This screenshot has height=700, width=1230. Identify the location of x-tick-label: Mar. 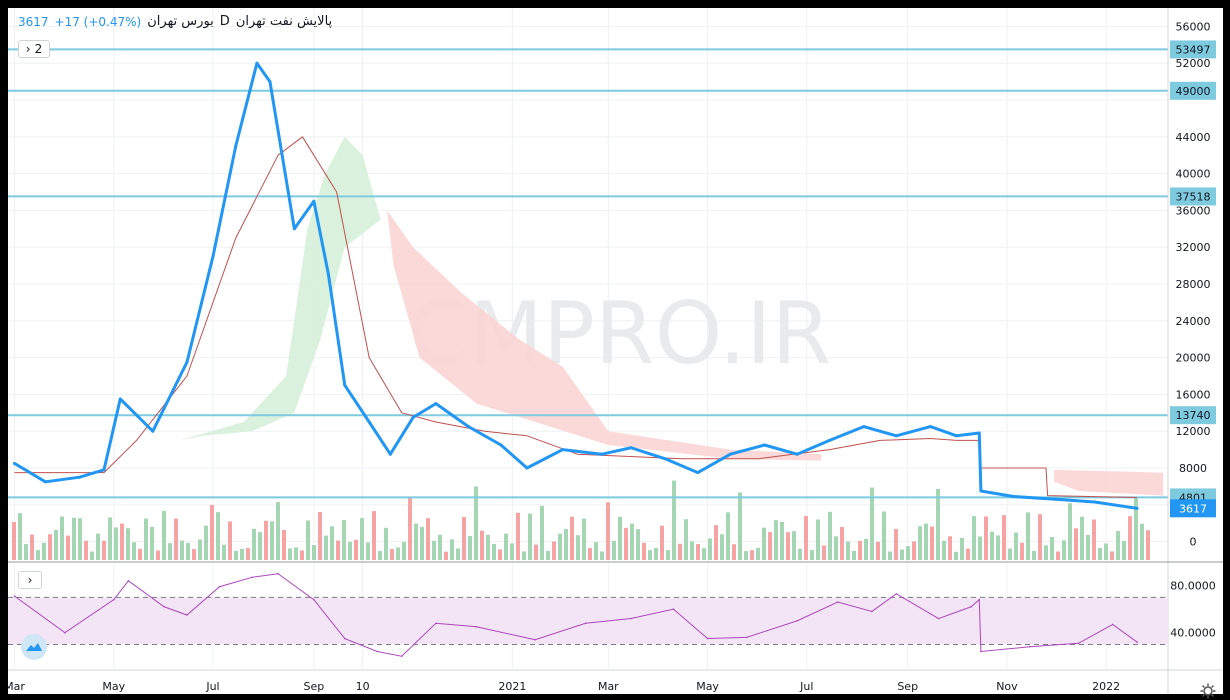
(608, 686).